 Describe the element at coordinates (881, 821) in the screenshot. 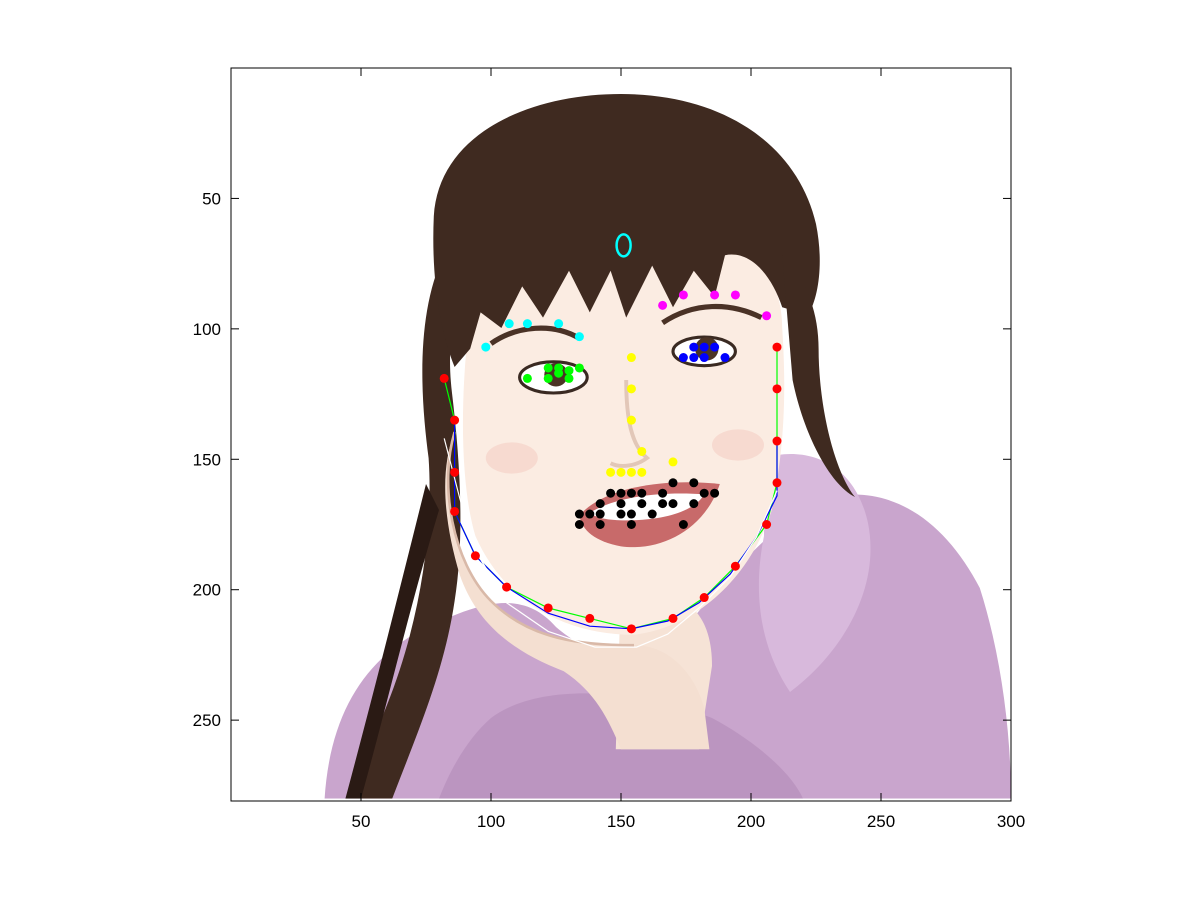

I see `x-tick-label: 250` at that location.